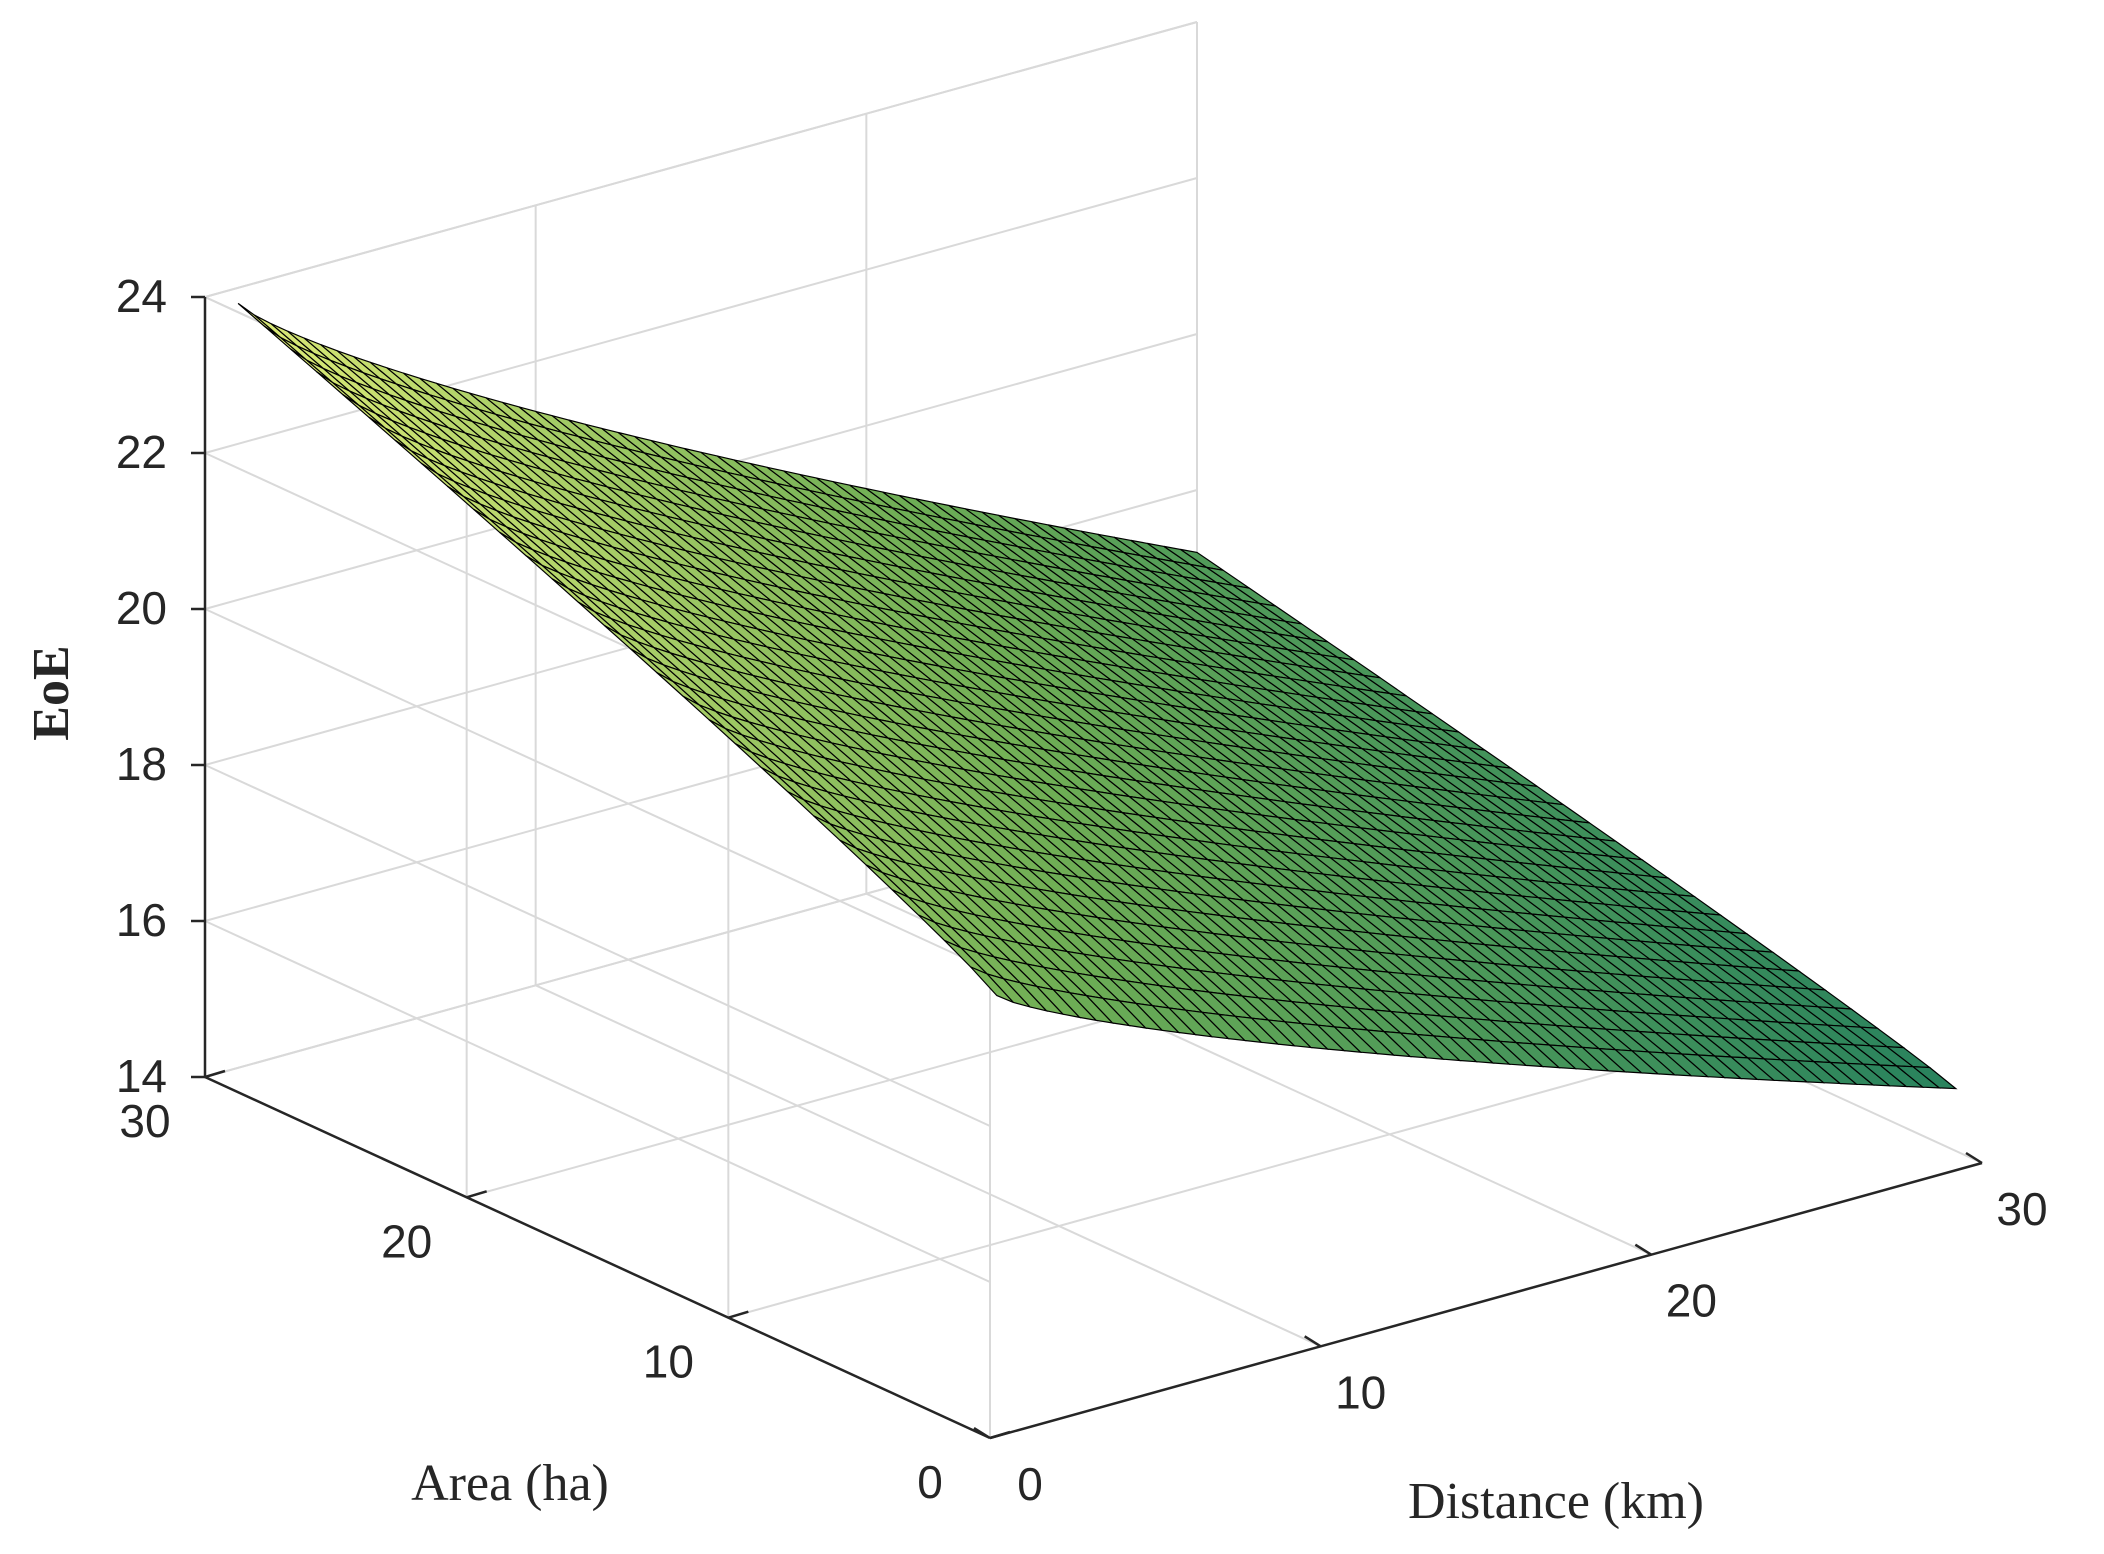  What do you see at coordinates (51, 692) in the screenshot?
I see `z-axis-label: EoE` at bounding box center [51, 692].